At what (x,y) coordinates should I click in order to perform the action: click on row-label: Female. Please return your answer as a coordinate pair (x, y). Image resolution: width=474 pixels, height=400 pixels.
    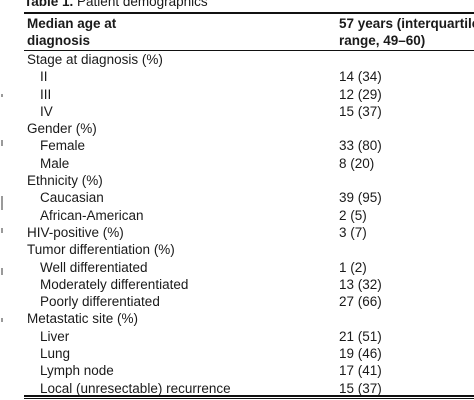
    Looking at the image, I should click on (63, 146).